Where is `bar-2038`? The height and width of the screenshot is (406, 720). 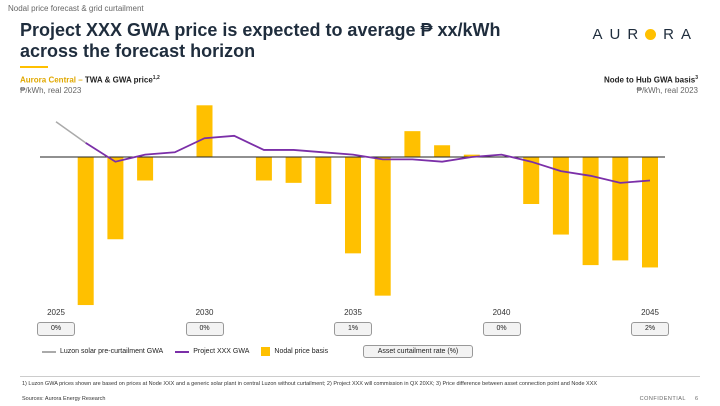
bar-2038 is located at coordinates (442, 151).